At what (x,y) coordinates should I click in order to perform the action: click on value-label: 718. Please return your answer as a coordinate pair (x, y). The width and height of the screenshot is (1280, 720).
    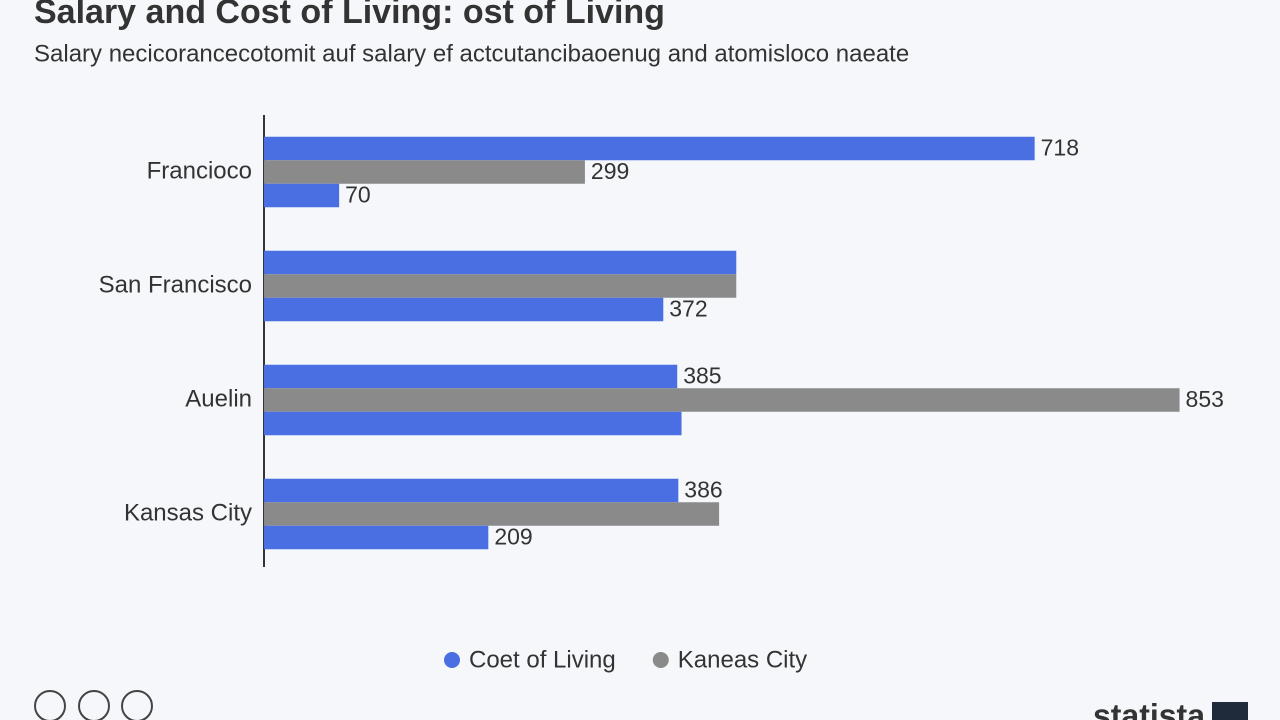
    Looking at the image, I should click on (1060, 148).